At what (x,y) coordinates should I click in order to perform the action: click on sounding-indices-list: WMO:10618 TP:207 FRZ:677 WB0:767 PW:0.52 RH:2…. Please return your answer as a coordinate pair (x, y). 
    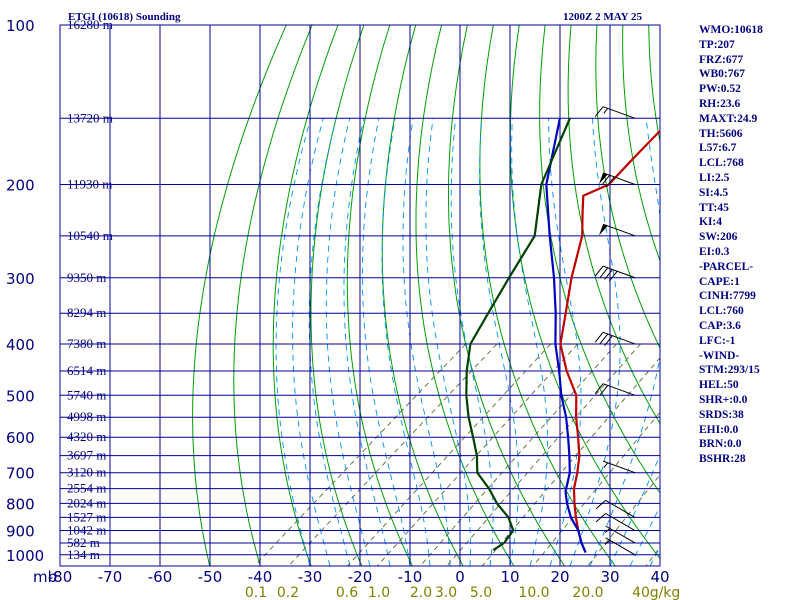
    Looking at the image, I should click on (731, 245).